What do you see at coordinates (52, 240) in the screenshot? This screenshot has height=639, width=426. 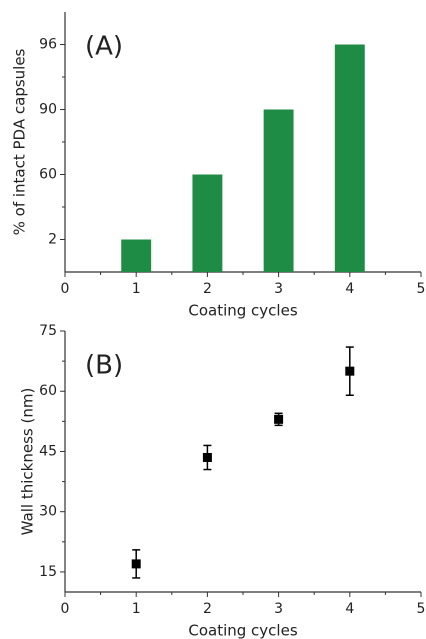 I see `y-tick-label: 2` at bounding box center [52, 240].